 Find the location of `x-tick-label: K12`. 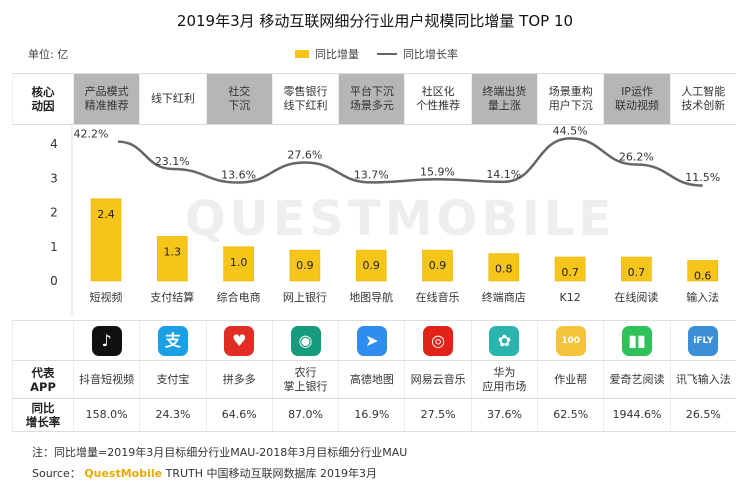

x-tick-label: K12 is located at coordinates (569, 297).